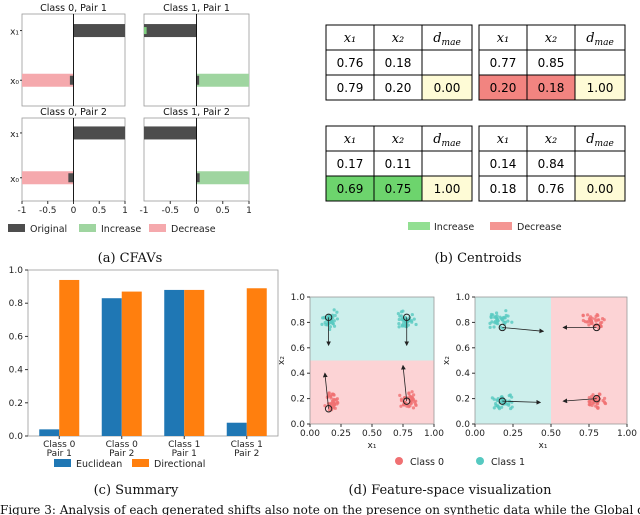 The height and width of the screenshot is (515, 640). Describe the element at coordinates (59, 445) in the screenshot. I see `summary-xtick-label: Class 0` at that location.